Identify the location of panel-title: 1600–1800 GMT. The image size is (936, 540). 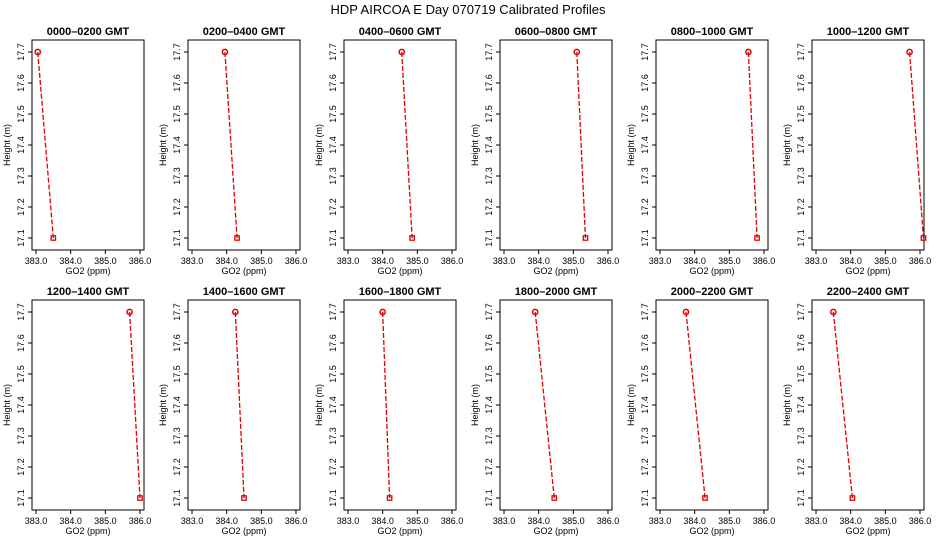
(400, 292).